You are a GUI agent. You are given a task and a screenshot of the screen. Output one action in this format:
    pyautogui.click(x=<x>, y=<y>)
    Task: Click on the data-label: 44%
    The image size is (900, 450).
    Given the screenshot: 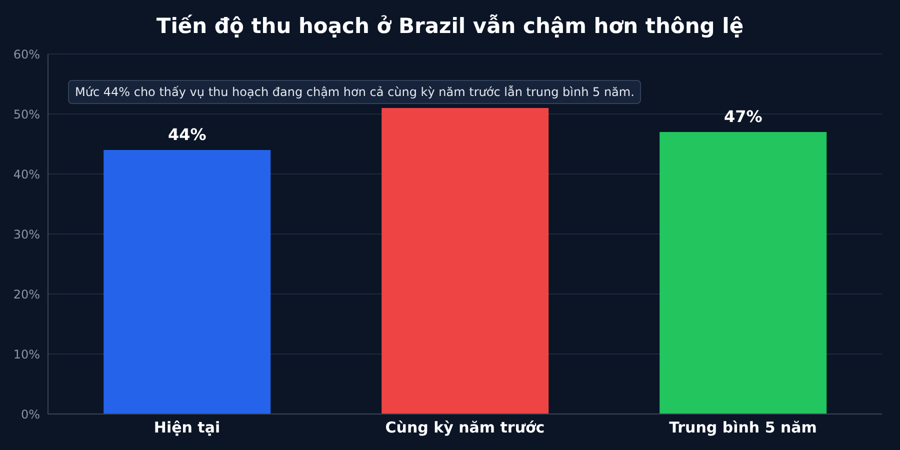 What is the action you would take?
    pyautogui.click(x=187, y=134)
    